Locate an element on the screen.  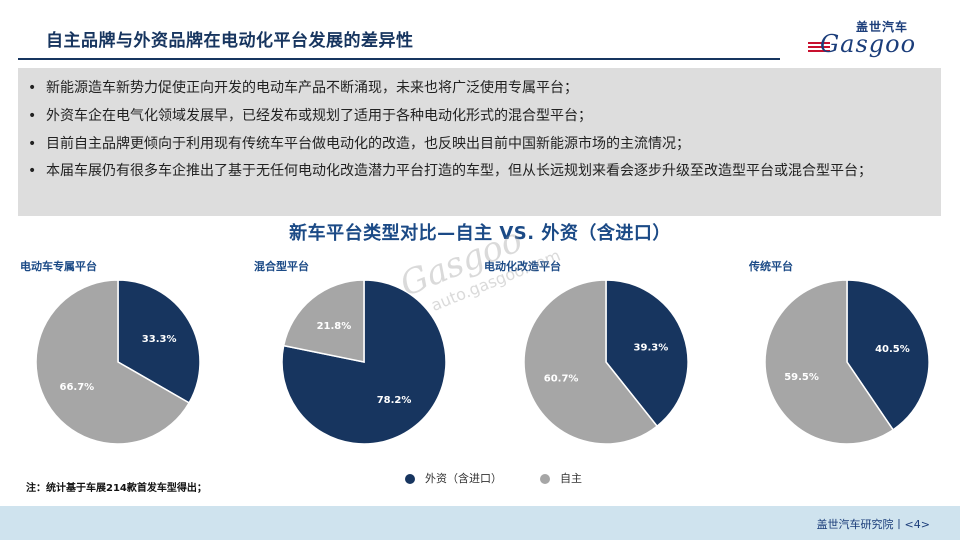
legend-label-foreign: 外资（含进口） is located at coordinates (463, 478).